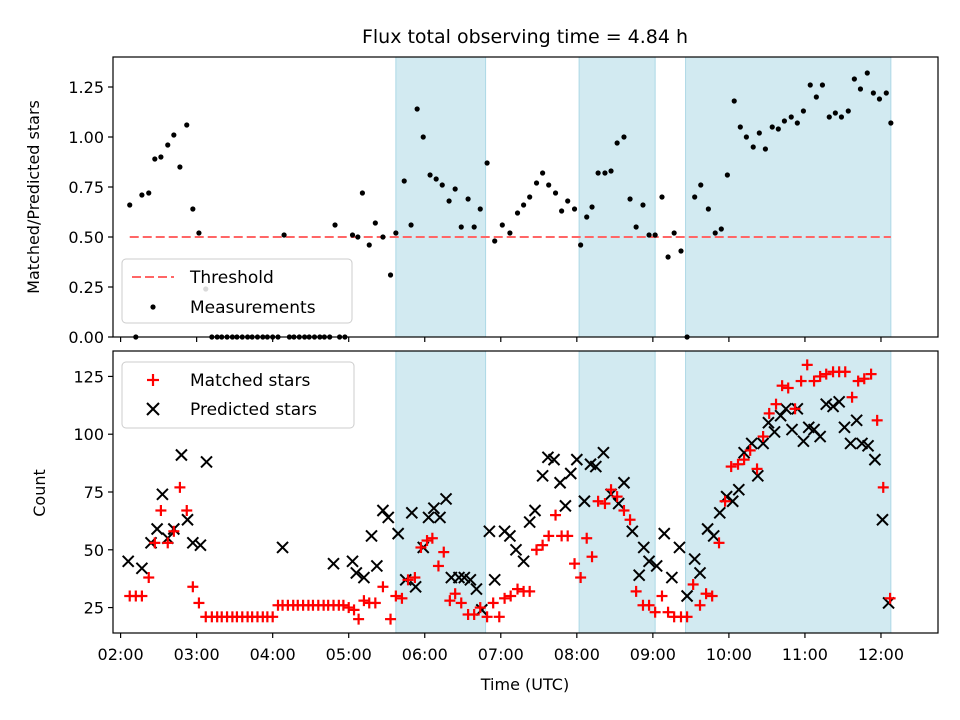  Describe the element at coordinates (153, 307) in the screenshot. I see `legend-measurements-swatch` at that location.